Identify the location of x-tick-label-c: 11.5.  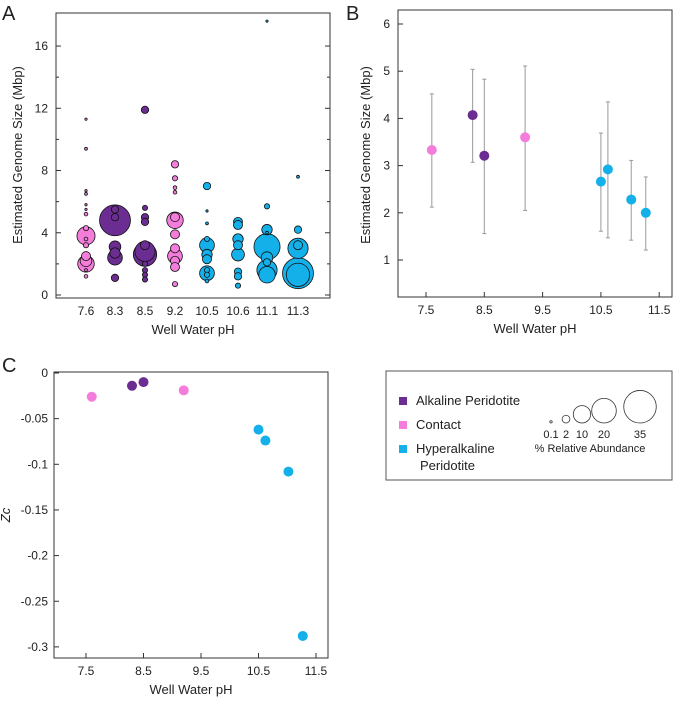
(316, 671).